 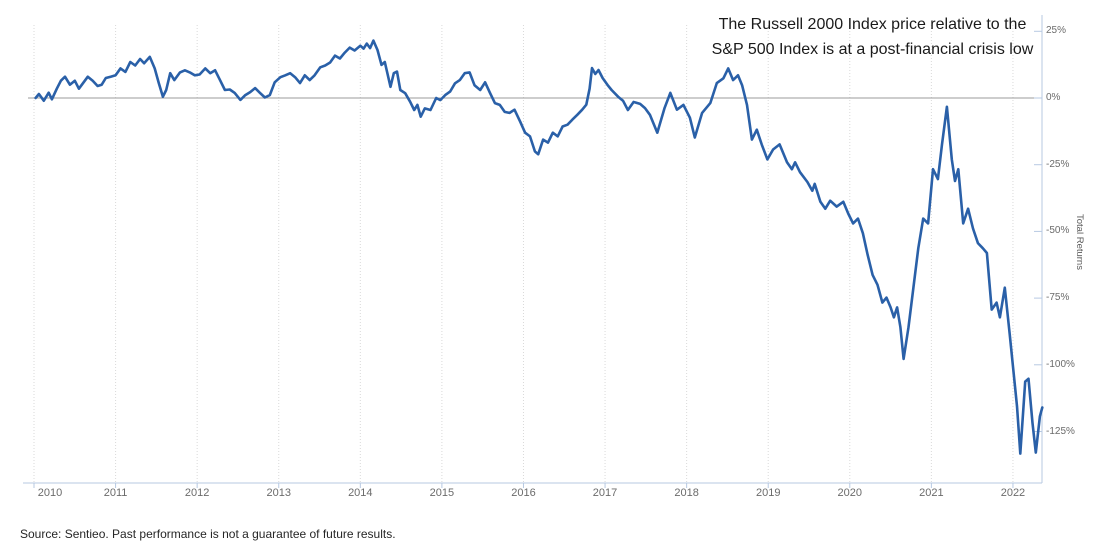 What do you see at coordinates (1060, 364) in the screenshot?
I see `y-tick-label: -100%` at bounding box center [1060, 364].